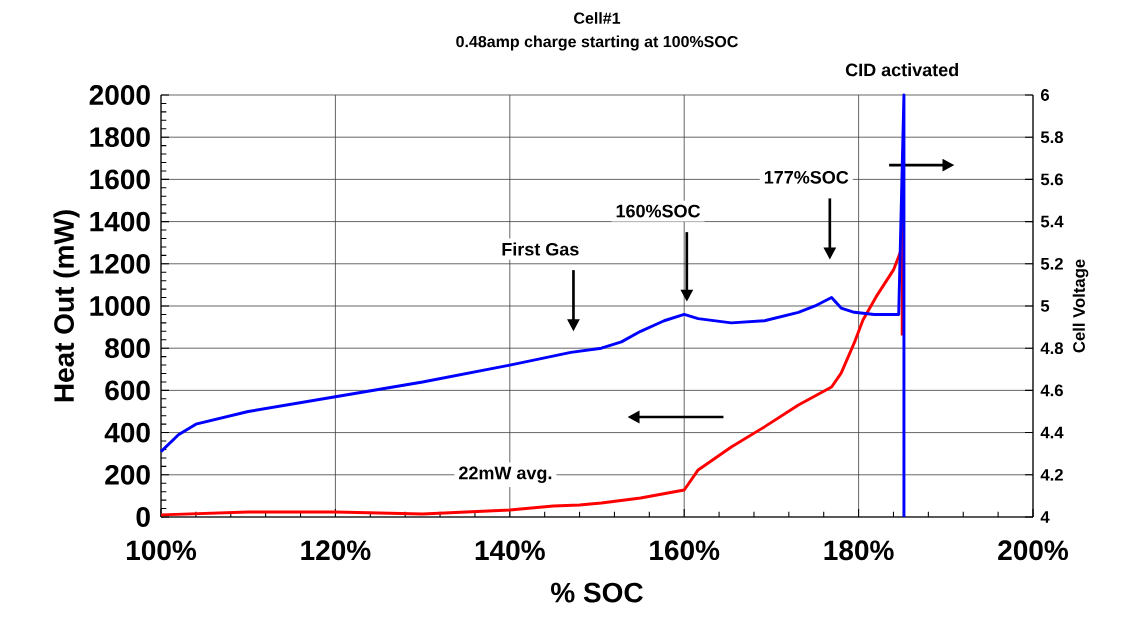 This screenshot has width=1122, height=643. I want to click on x-tick-label: 180%, so click(859, 550).